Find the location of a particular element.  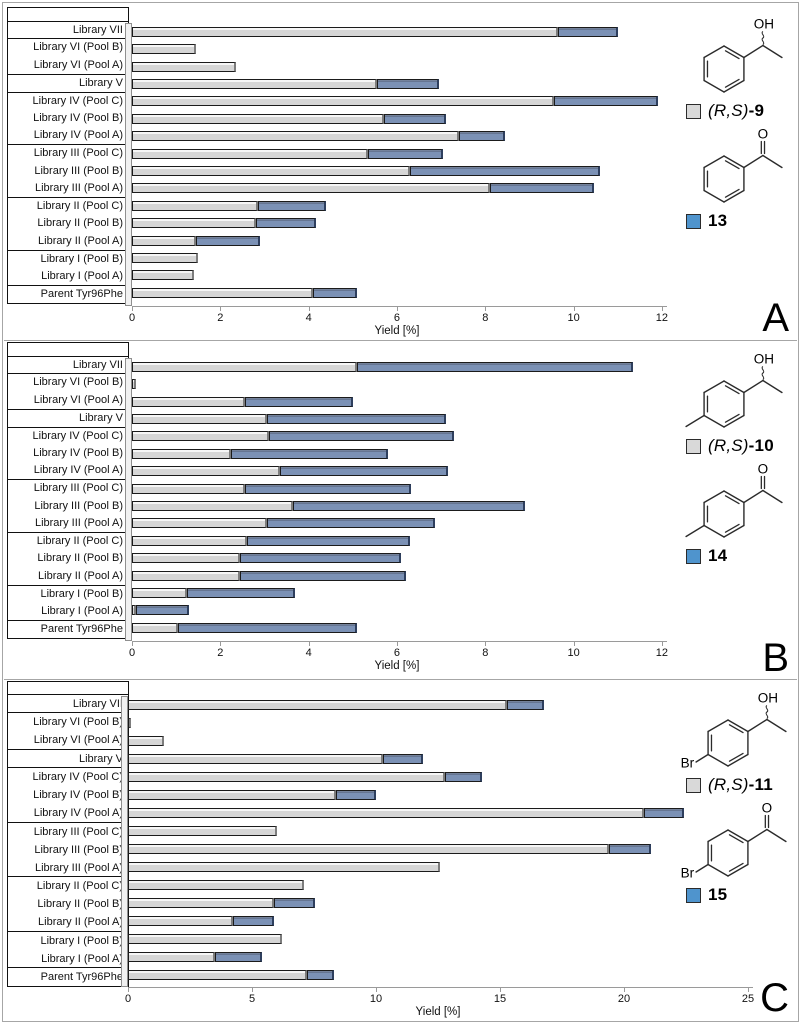

x-axis-tick-label: 15 is located at coordinates (500, 999).